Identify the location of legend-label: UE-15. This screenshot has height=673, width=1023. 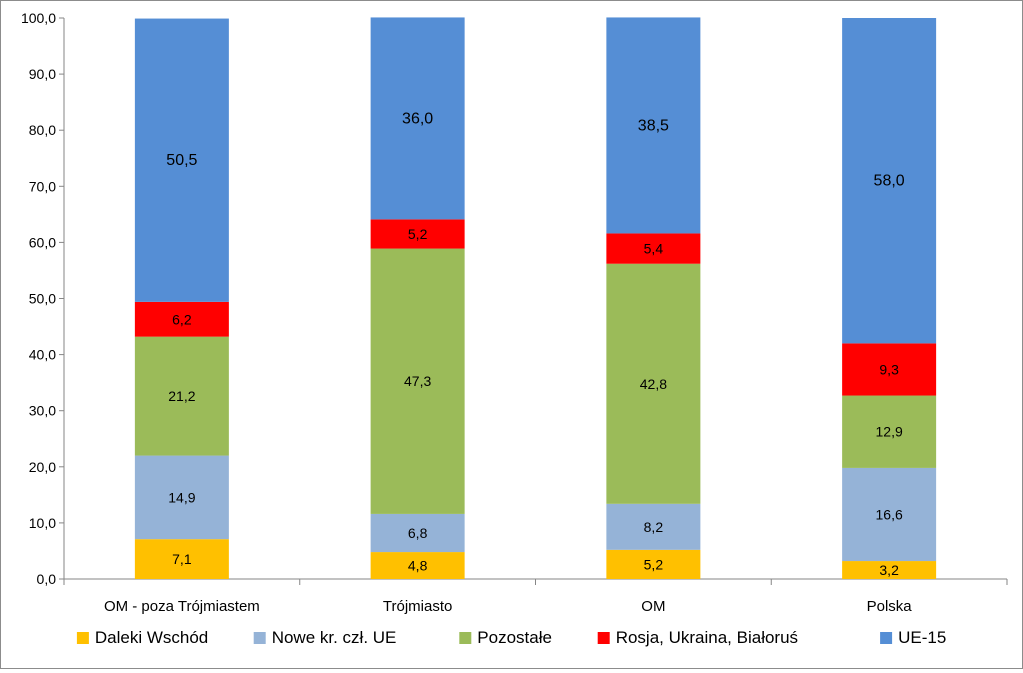
(922, 637).